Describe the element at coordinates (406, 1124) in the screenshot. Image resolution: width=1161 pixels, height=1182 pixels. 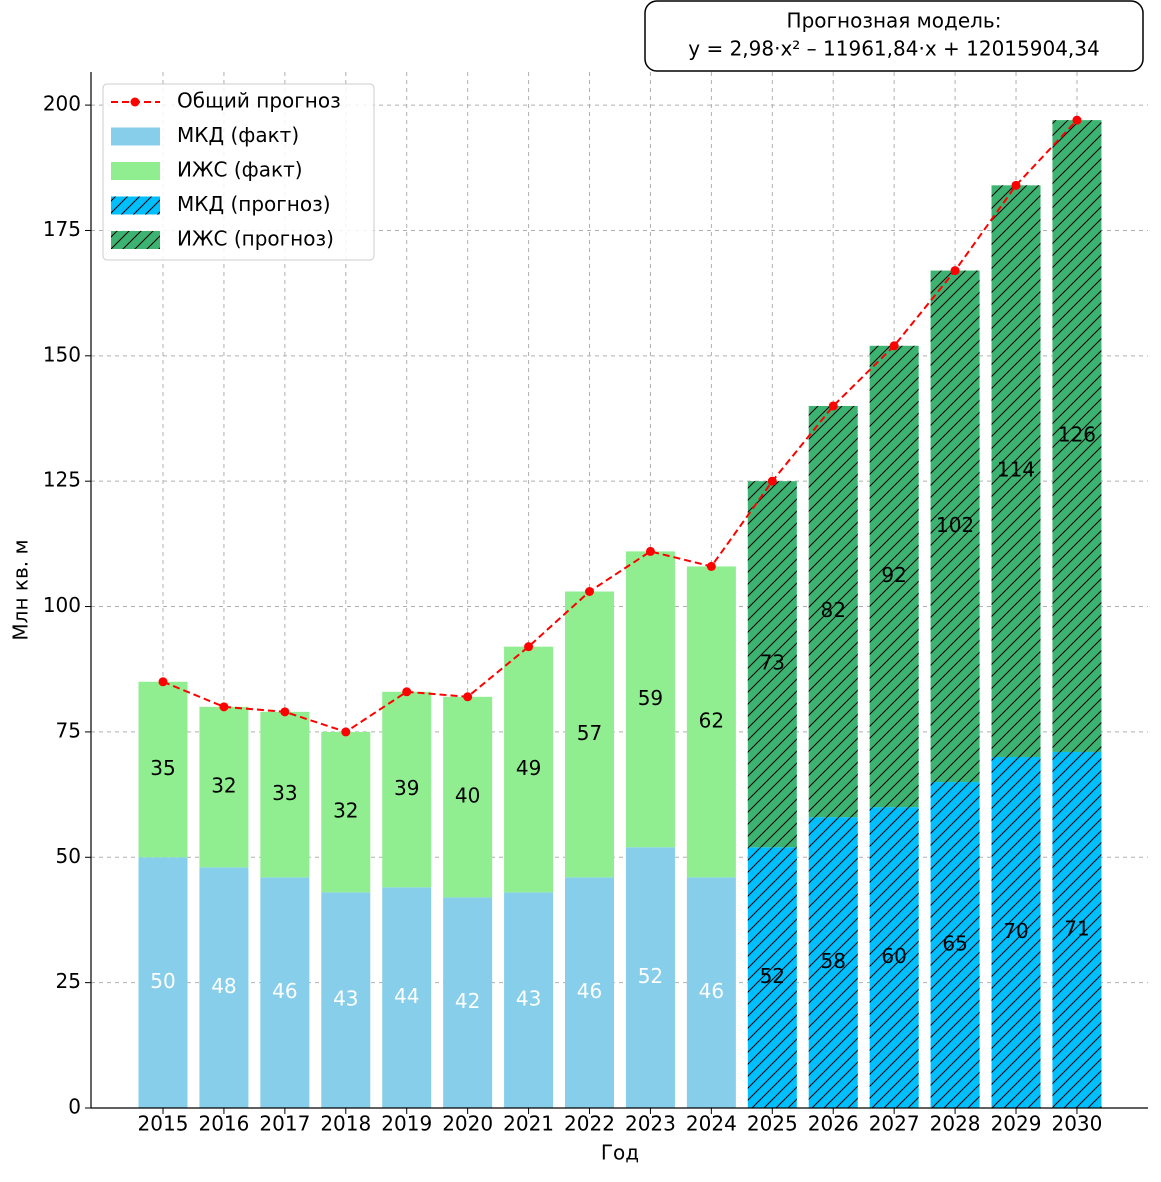
I see `x-tick-label: 2019` at that location.